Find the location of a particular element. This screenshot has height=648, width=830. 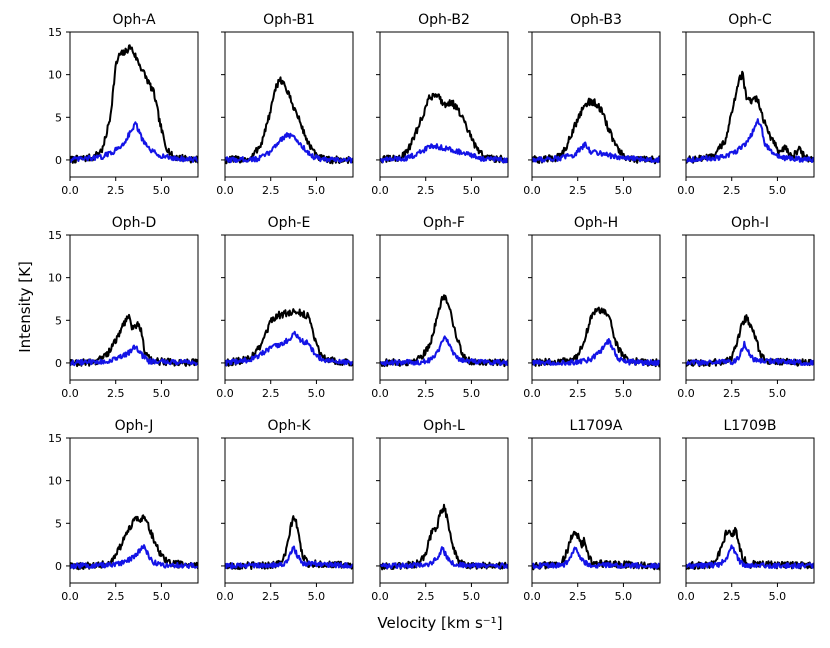

panel-oph-k: Oph-K 0.0 2.5 5.0 is located at coordinates (285, 510).